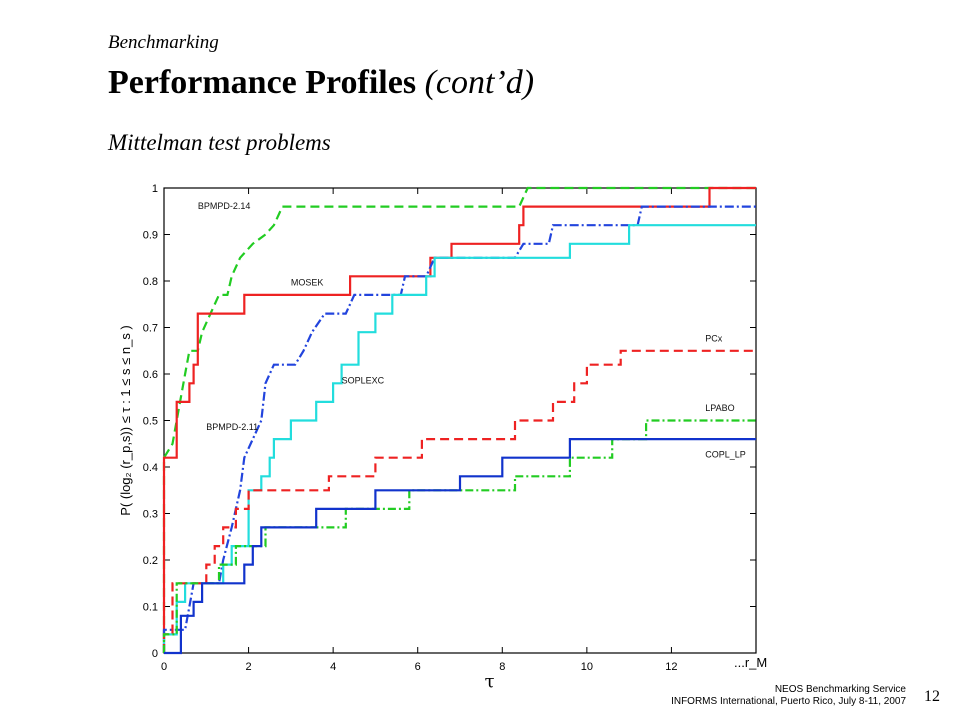 The height and width of the screenshot is (720, 960). I want to click on x-tick-label: 10, so click(587, 667).